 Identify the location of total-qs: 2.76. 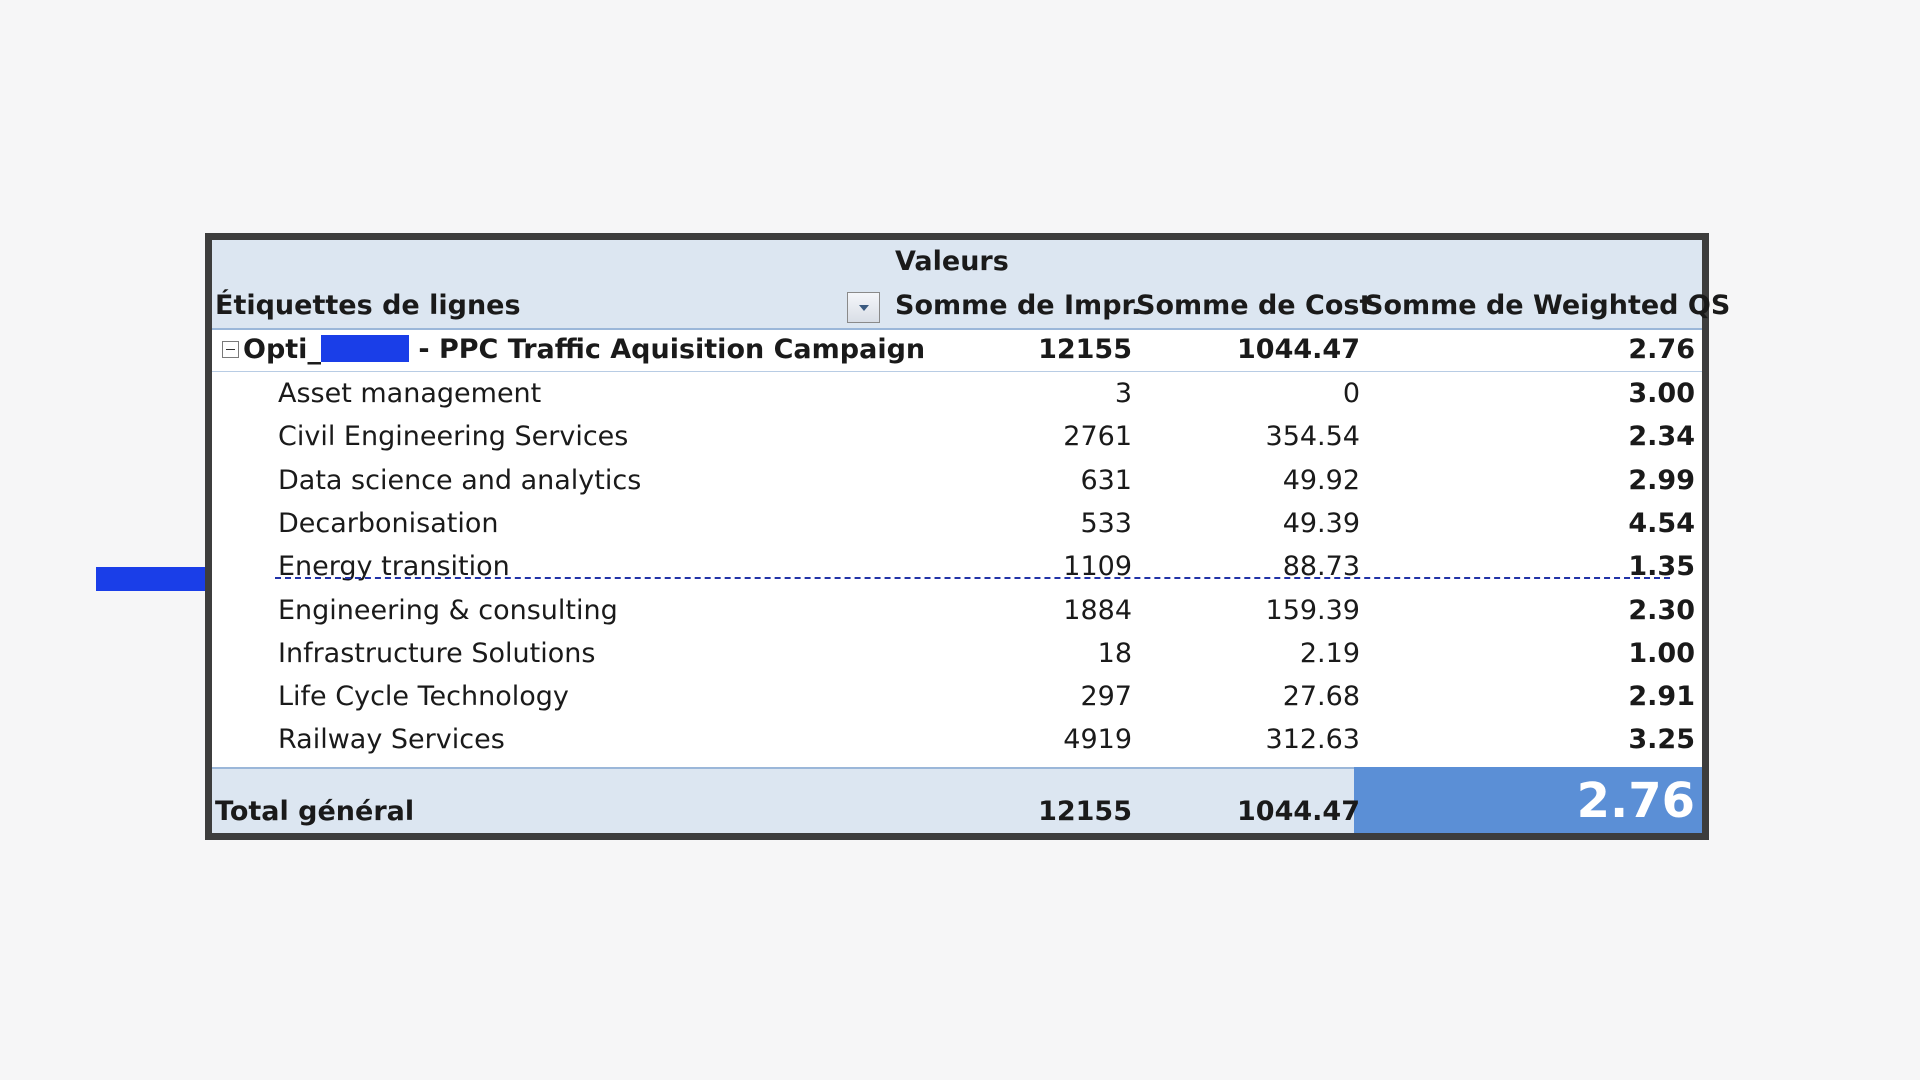
(1635, 801).